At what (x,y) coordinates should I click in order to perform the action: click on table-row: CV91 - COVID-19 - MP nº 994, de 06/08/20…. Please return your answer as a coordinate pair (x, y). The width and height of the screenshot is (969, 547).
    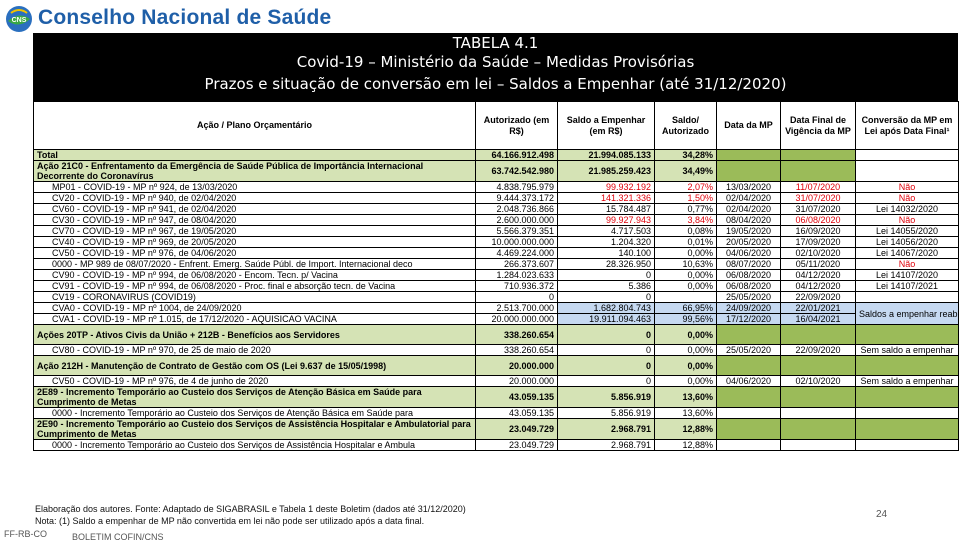
    Looking at the image, I should click on (496, 286).